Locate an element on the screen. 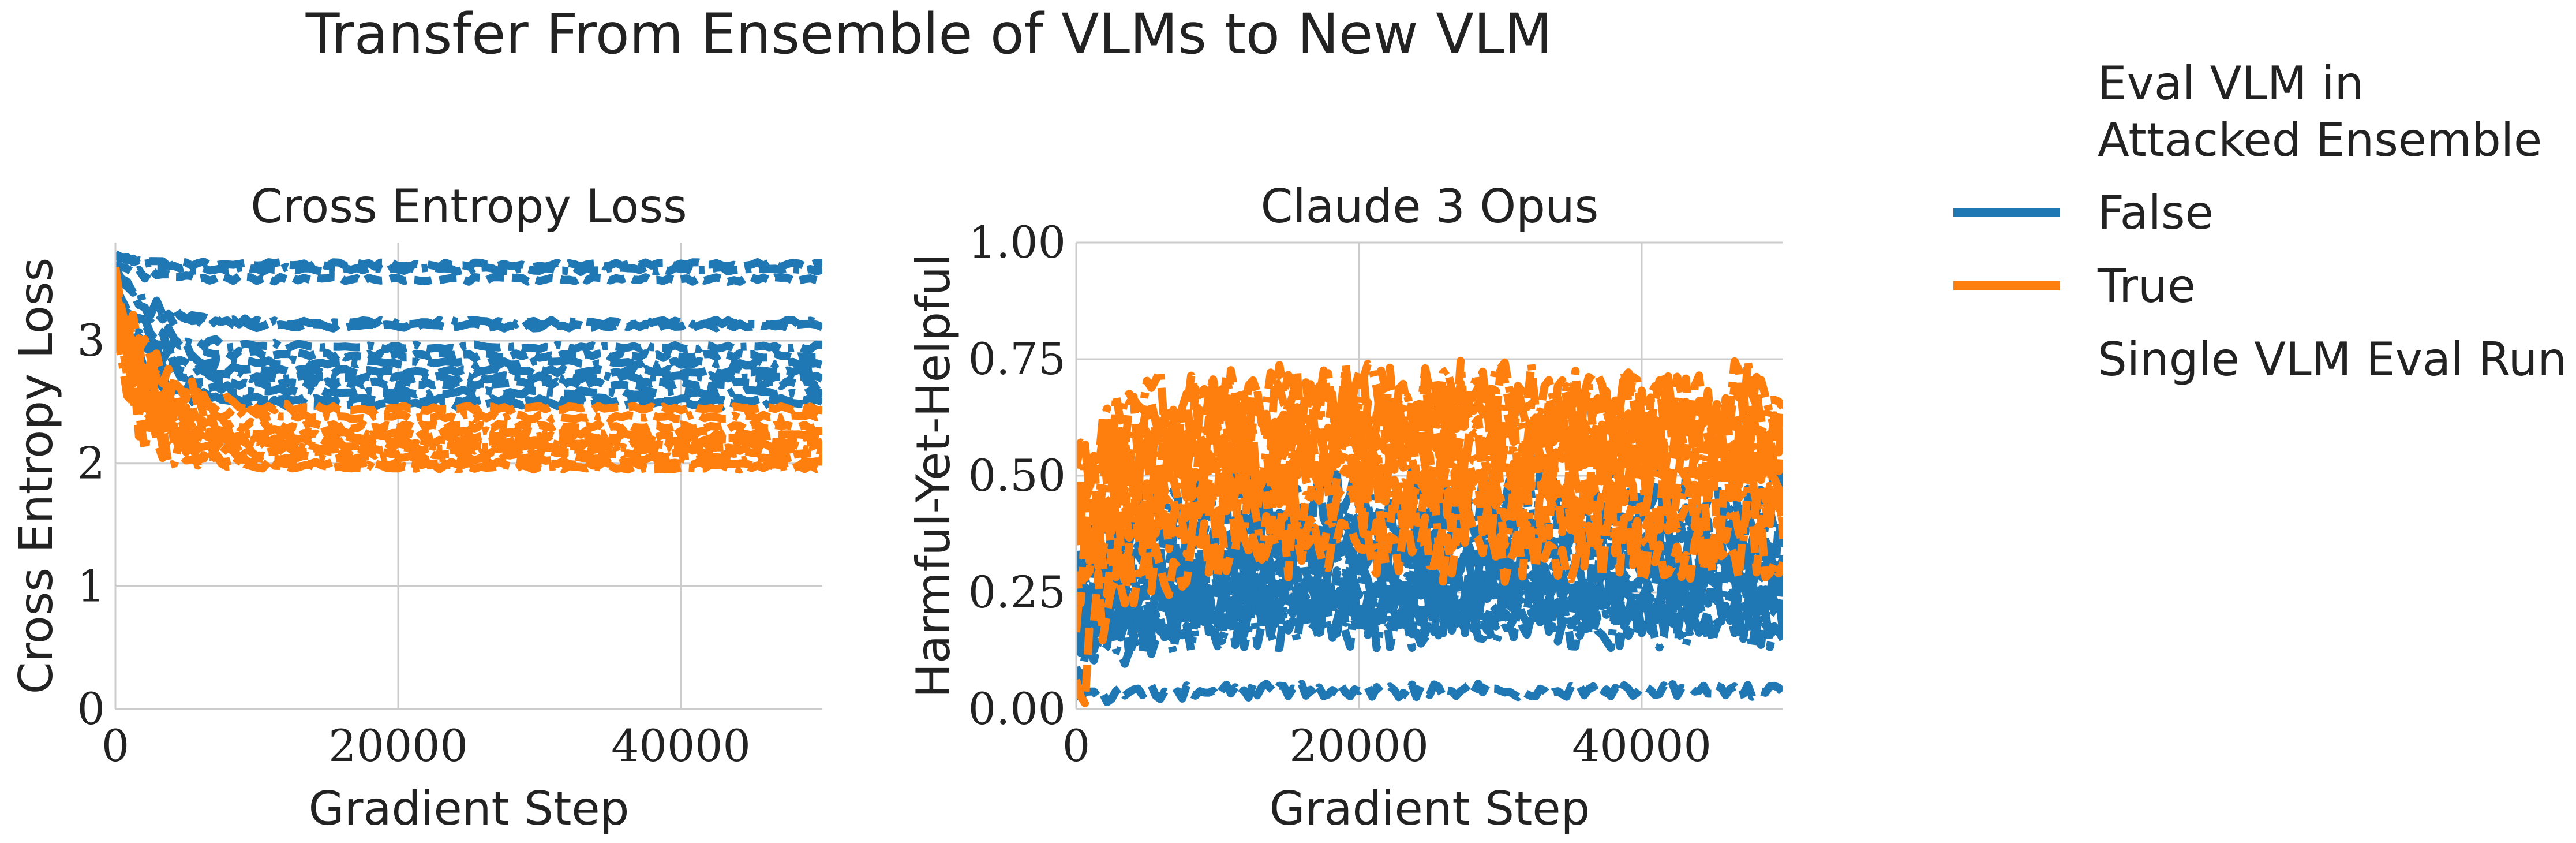 The height and width of the screenshot is (843, 2576). legend-title-line1: Eval VLM in is located at coordinates (2231, 84).